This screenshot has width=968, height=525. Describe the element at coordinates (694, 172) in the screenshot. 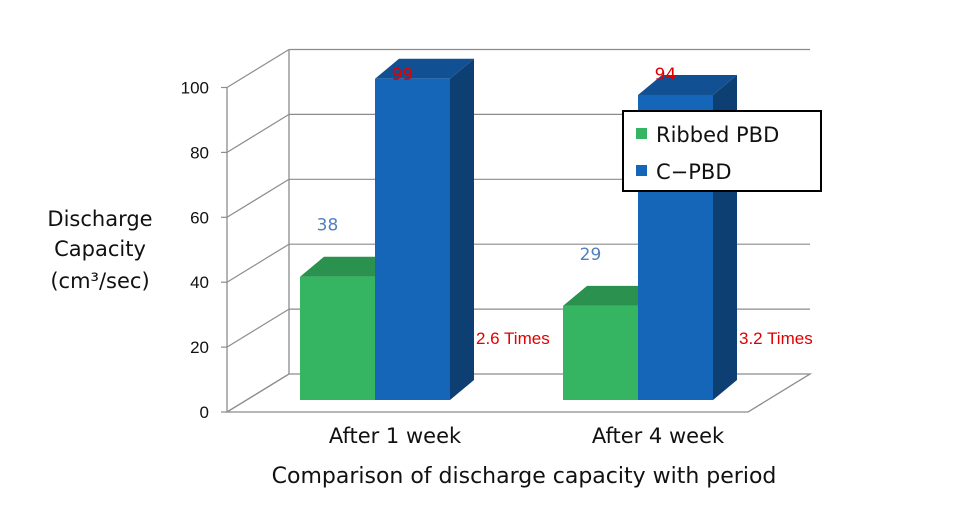

I see `legend-label-c-pbd: C−PBD` at that location.